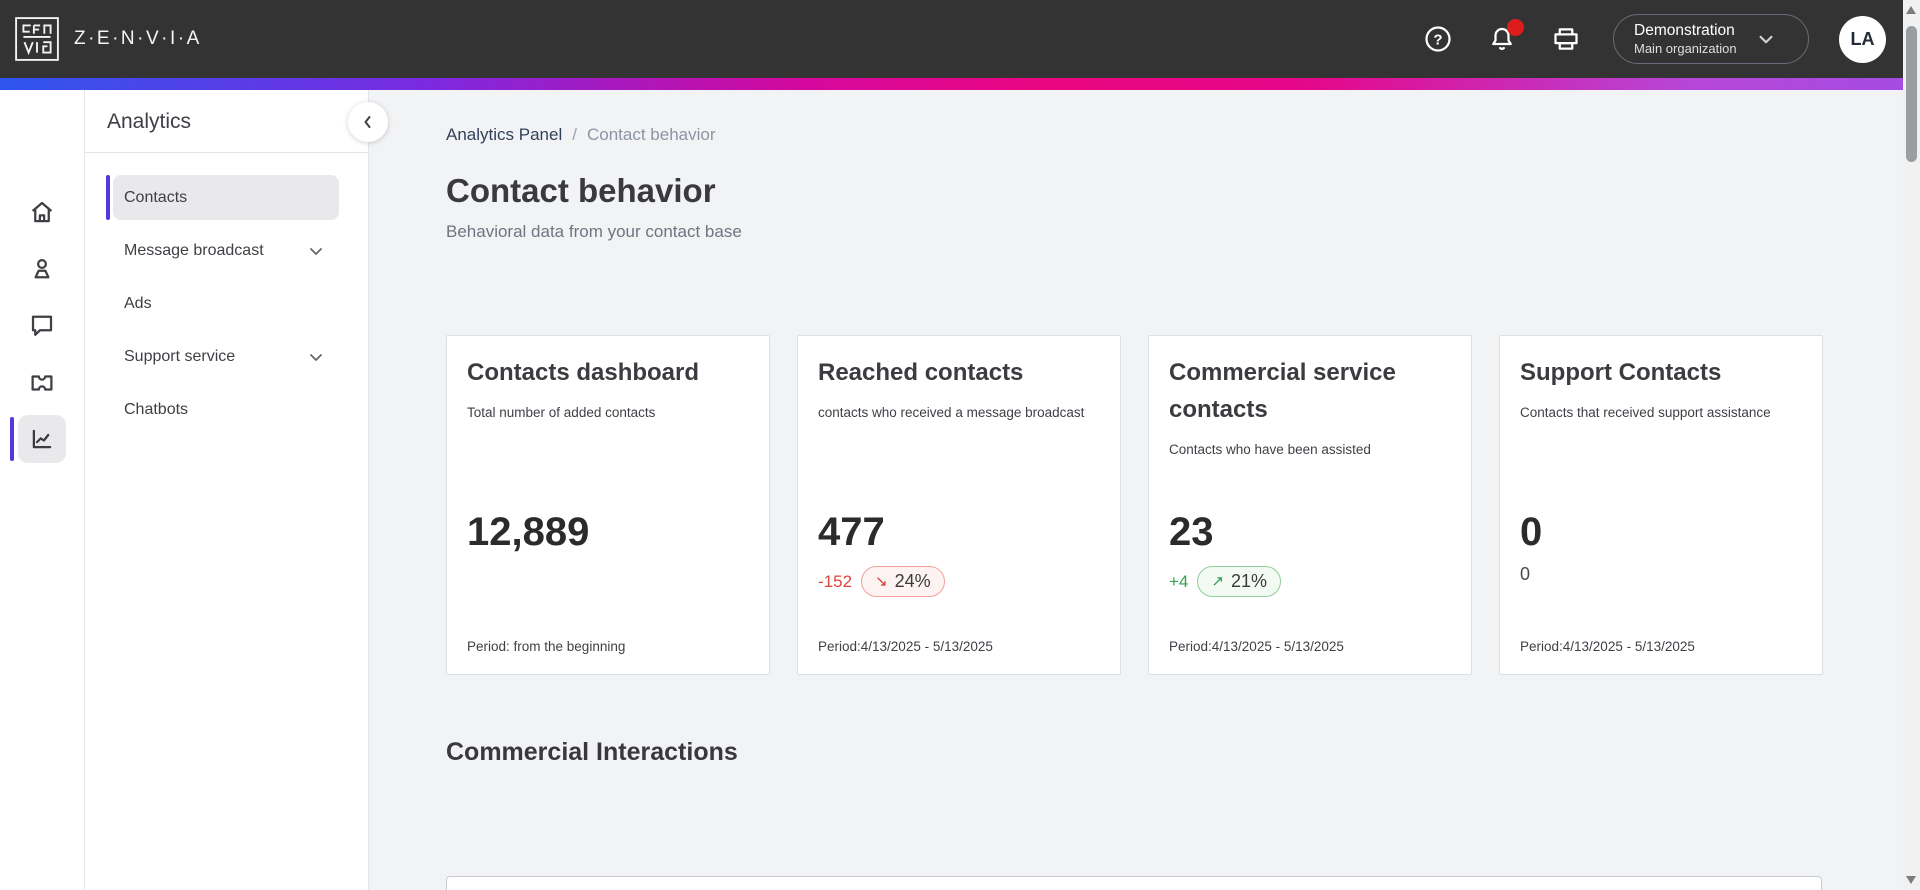 This screenshot has width=1920, height=890. I want to click on rail-home-button, so click(42, 212).